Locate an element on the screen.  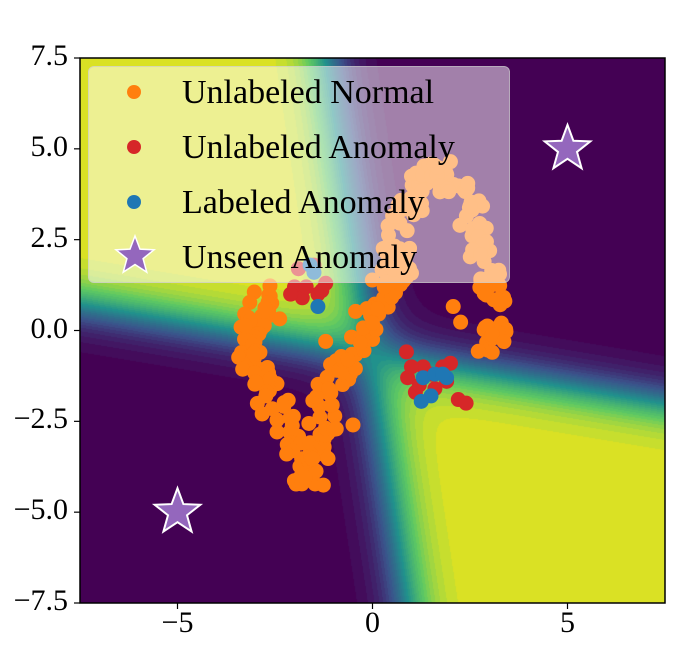
y-tick-label: −7.5 is located at coordinates (40, 600).